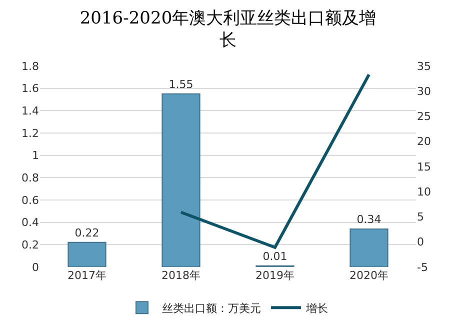 The height and width of the screenshot is (334, 456). I want to click on y-tick-label: 1, so click(35, 155).